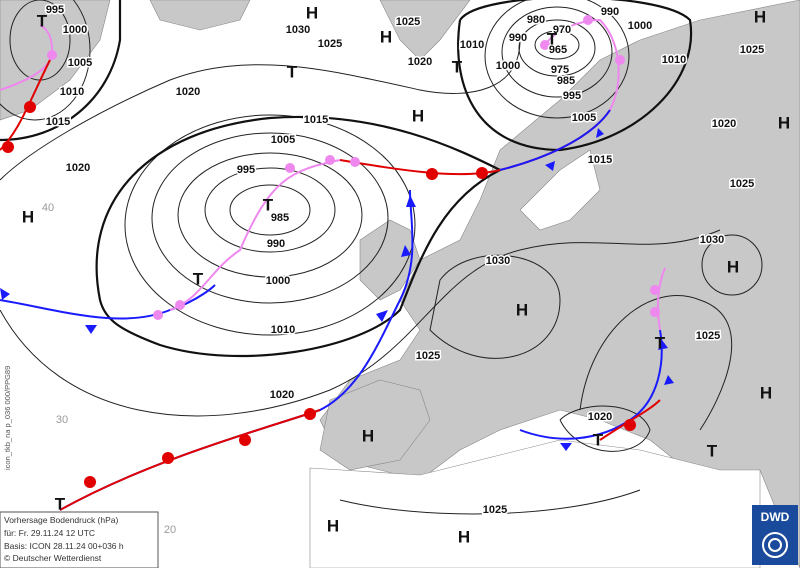 The image size is (800, 568). Describe the element at coordinates (170, 530) in the screenshot. I see `latitude-label: 20` at that location.